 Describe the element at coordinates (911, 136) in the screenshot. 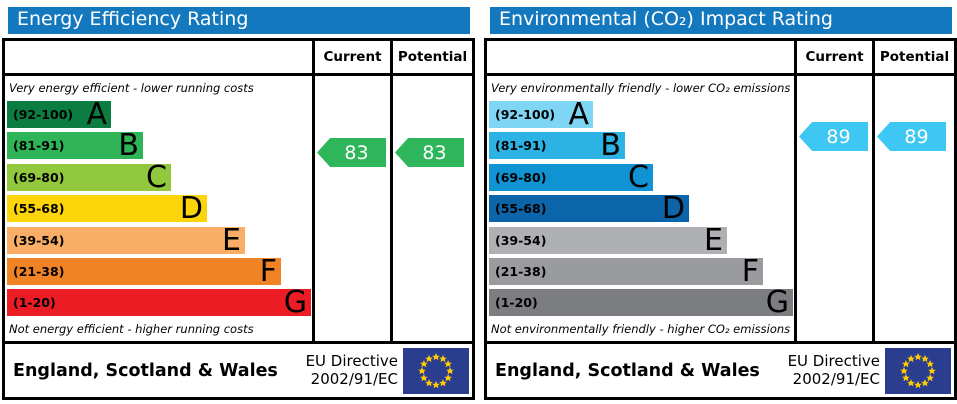

I see `potential-rating-arrow: 89` at that location.